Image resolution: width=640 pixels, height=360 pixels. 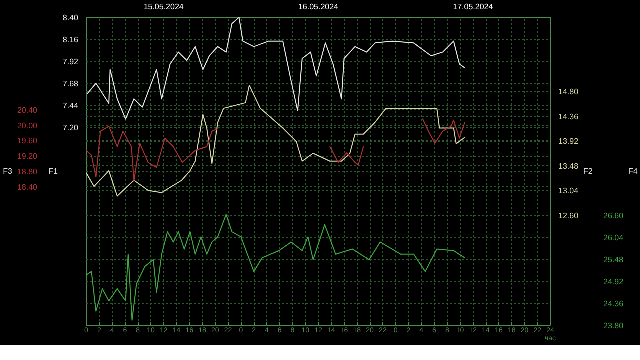 I want to click on y2-tick-label: 14.36, so click(x=569, y=117).